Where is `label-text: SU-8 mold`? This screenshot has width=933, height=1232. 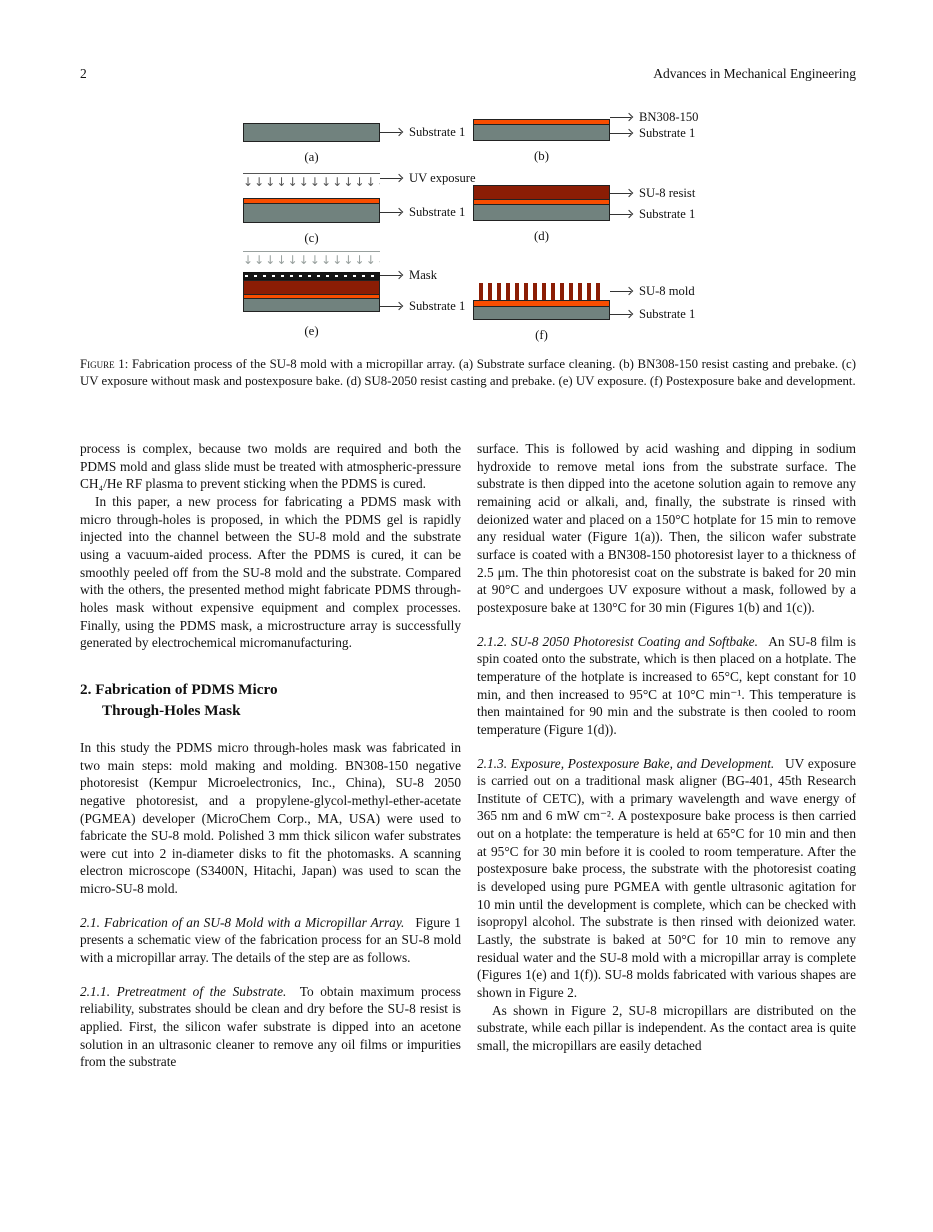
label-text: SU-8 mold is located at coordinates (667, 290).